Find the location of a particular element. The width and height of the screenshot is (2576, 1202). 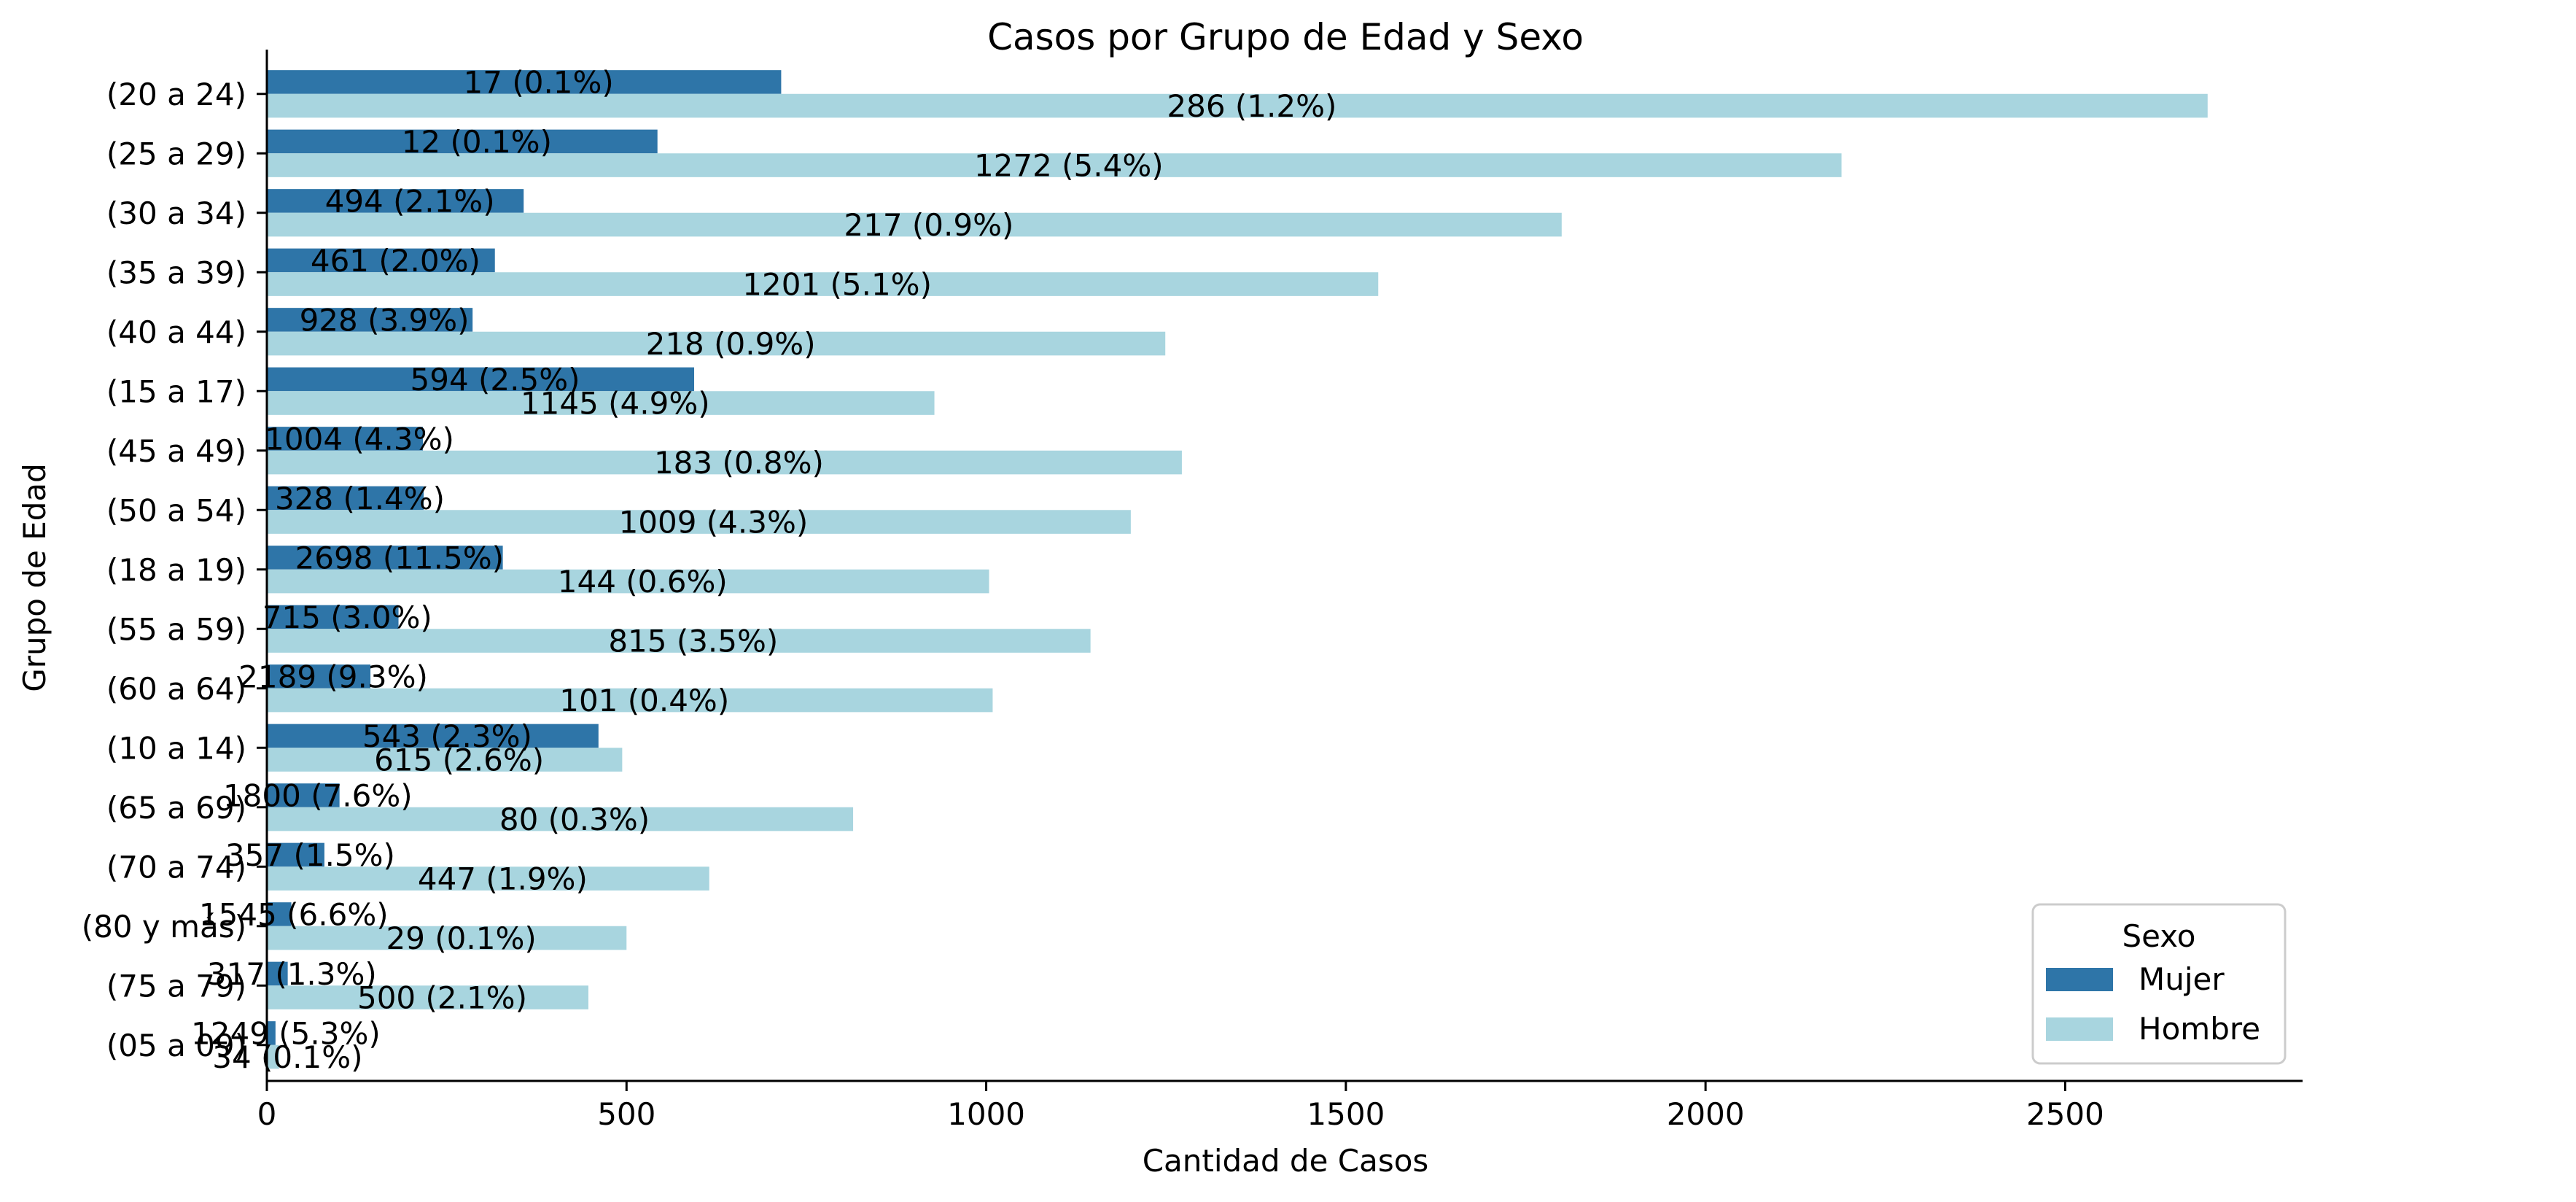

data-label: 1145 (4.9%) is located at coordinates (615, 404).